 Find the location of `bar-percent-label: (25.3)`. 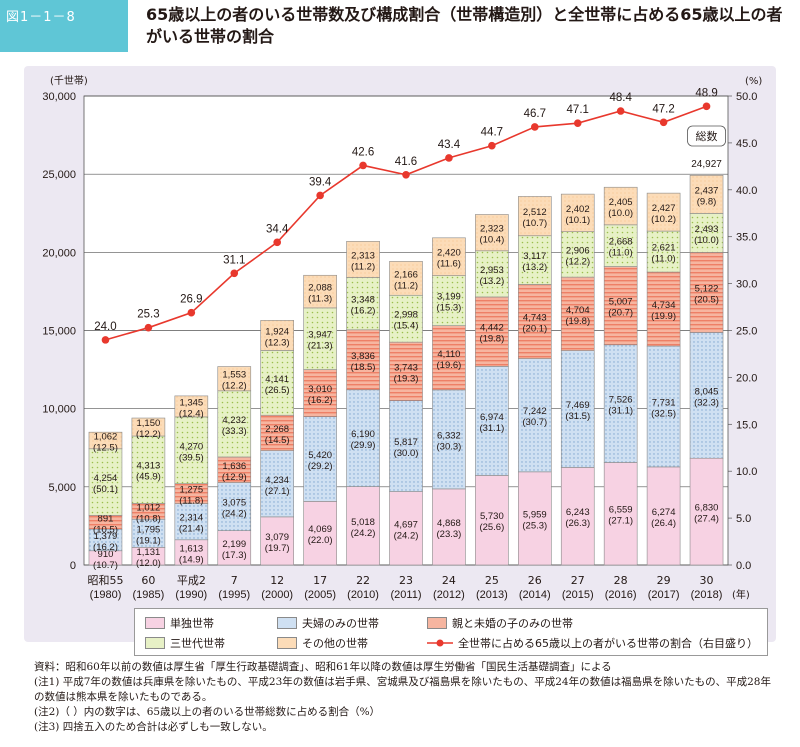

bar-percent-label: (25.3) is located at coordinates (534, 525).